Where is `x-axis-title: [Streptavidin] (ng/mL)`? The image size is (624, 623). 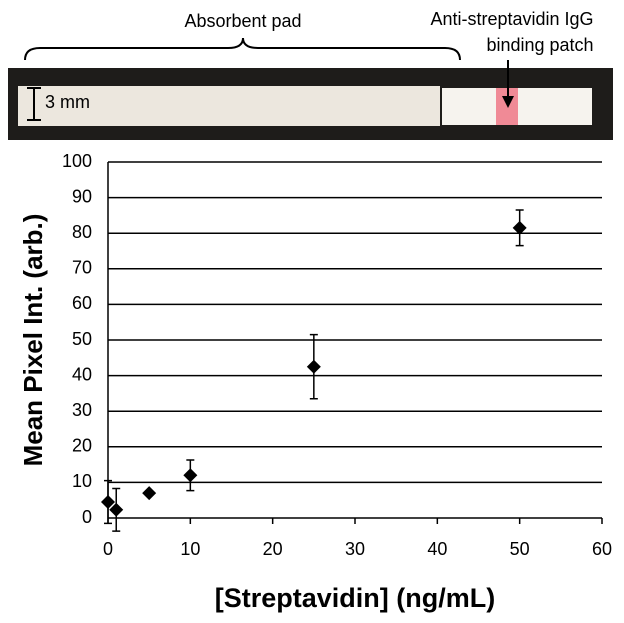
x-axis-title: [Streptavidin] (ng/mL) is located at coordinates (355, 598).